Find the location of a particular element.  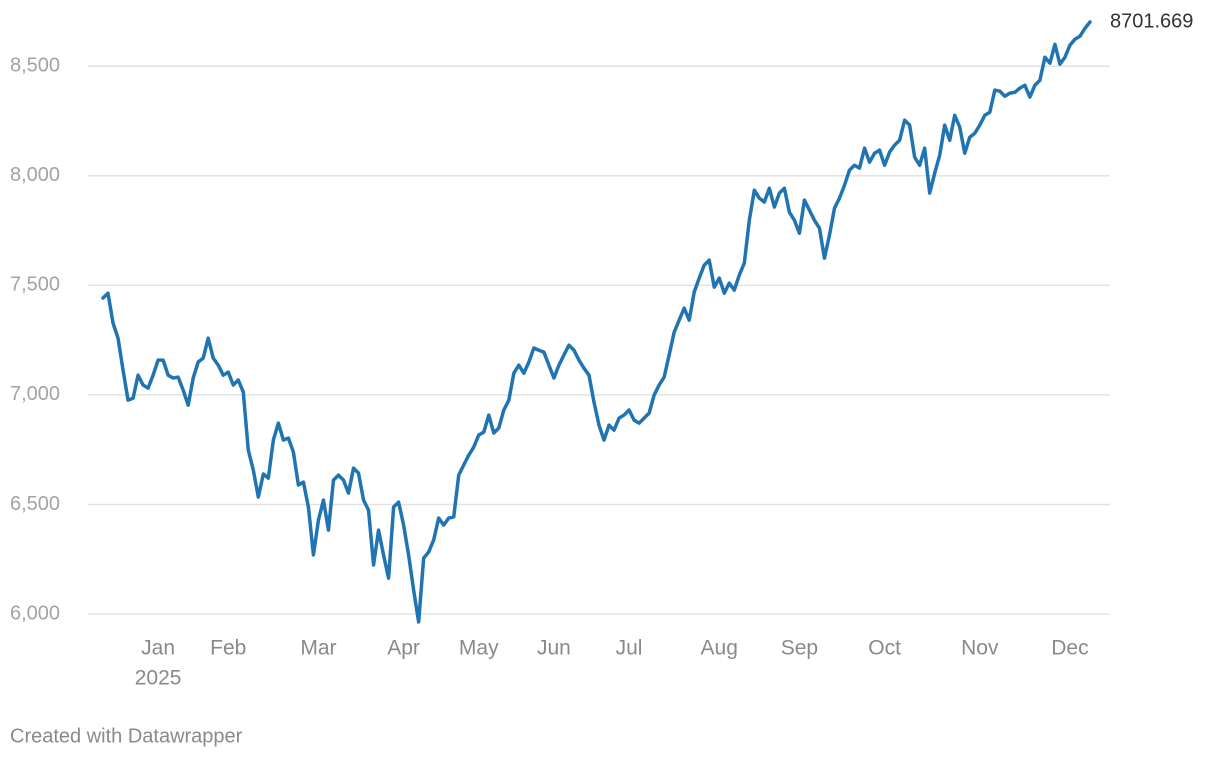

y-tick-label: 8,500 is located at coordinates (35, 65).